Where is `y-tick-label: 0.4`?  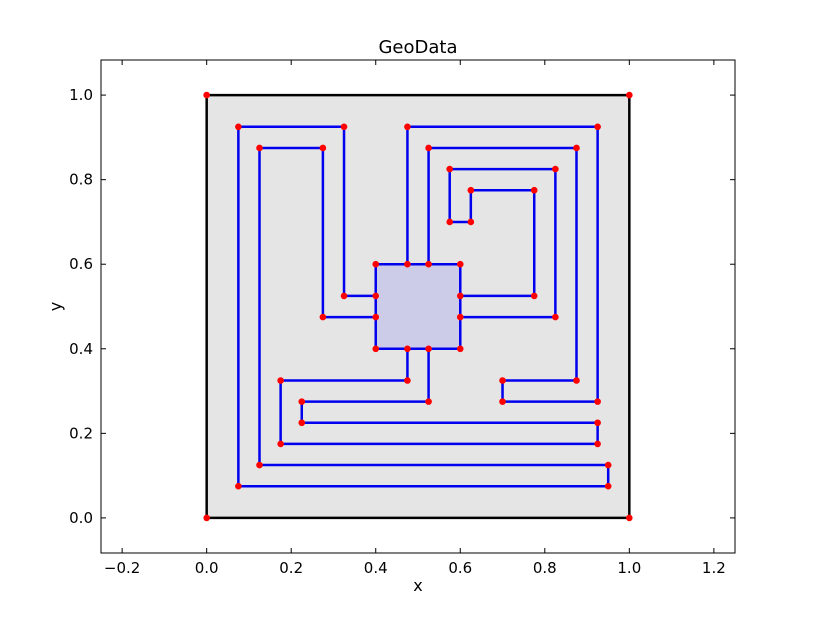
y-tick-label: 0.4 is located at coordinates (81, 349).